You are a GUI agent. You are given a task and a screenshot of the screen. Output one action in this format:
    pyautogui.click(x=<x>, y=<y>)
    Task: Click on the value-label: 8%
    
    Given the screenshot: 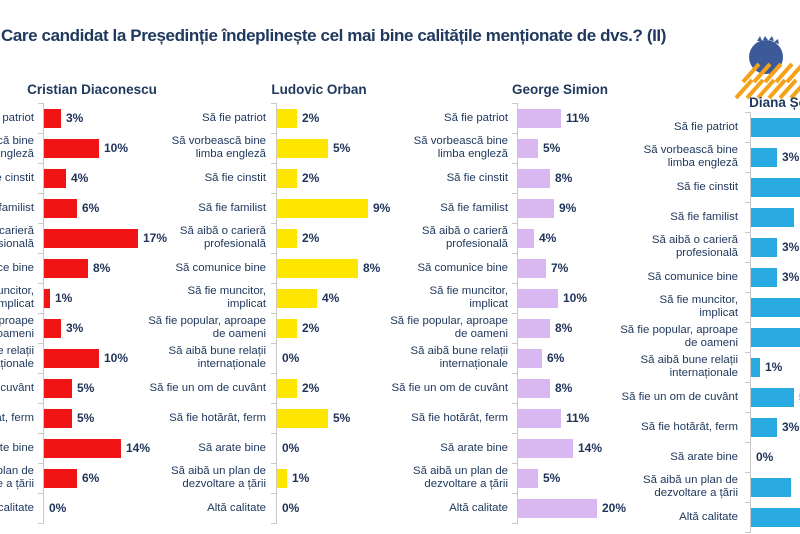 What is the action you would take?
    pyautogui.click(x=564, y=388)
    